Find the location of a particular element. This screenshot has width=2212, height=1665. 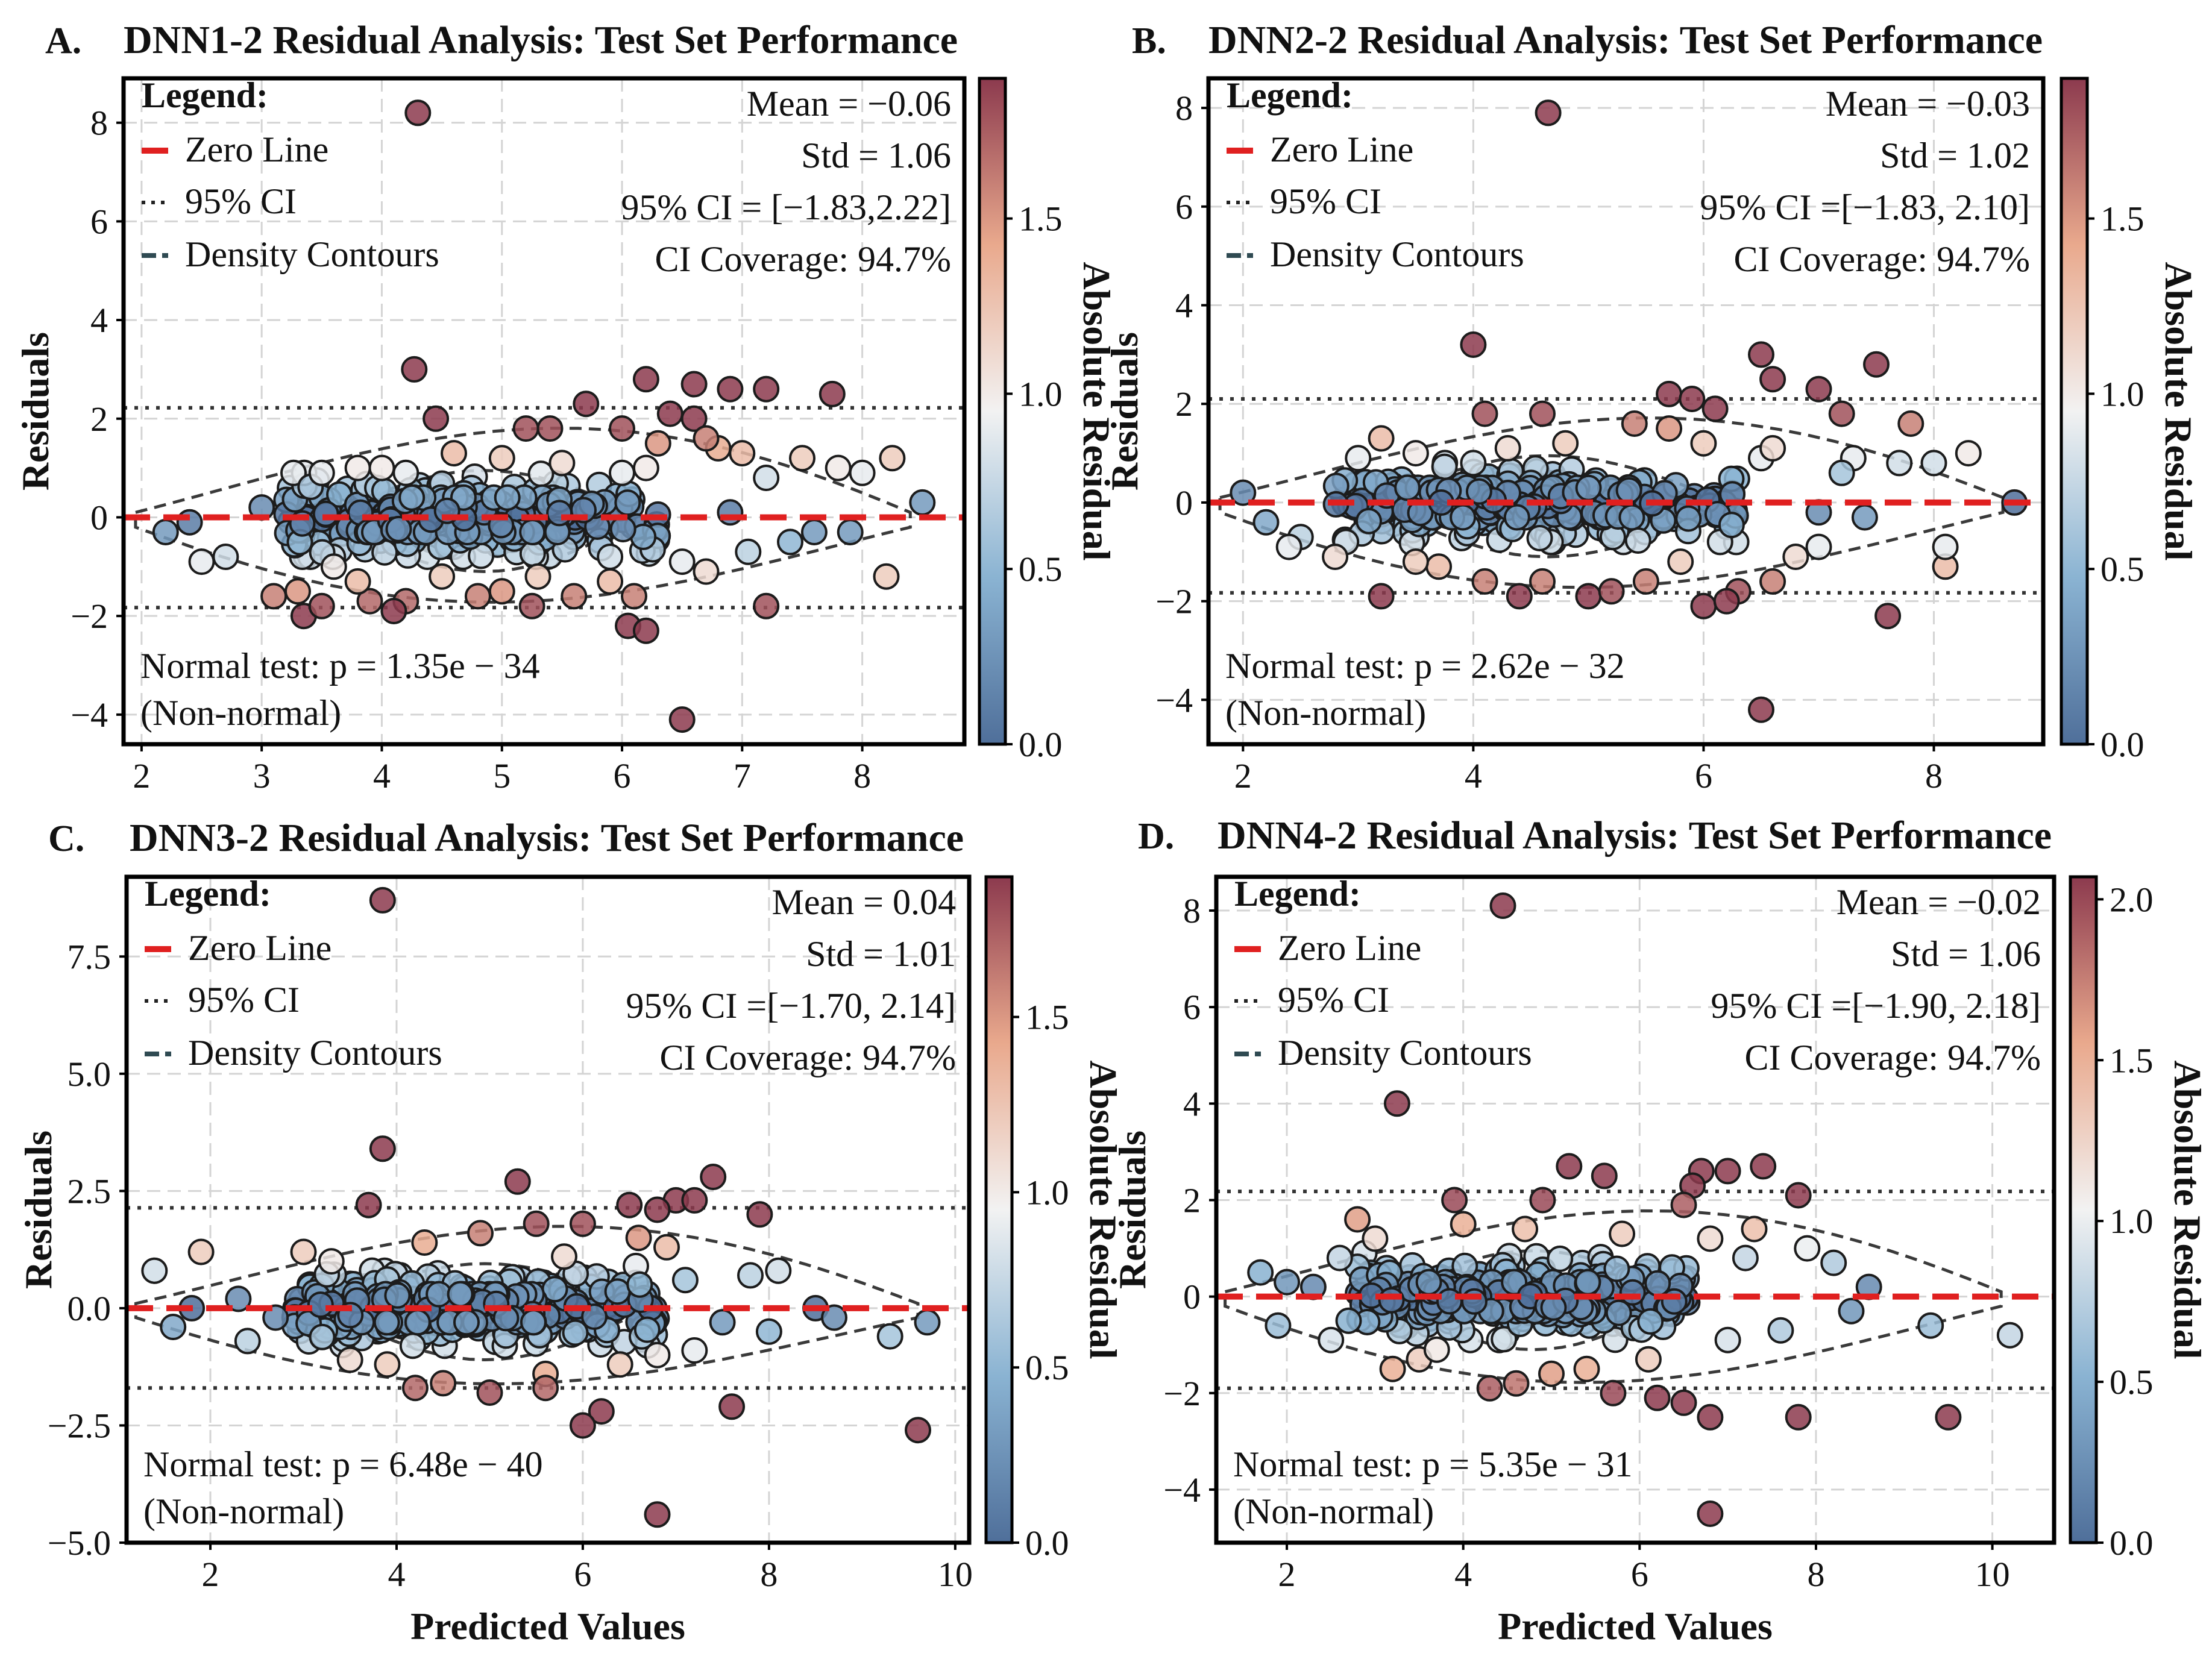

normal-test-text: Normal test: p = 2.62e − 32 is located at coordinates (1425, 666).